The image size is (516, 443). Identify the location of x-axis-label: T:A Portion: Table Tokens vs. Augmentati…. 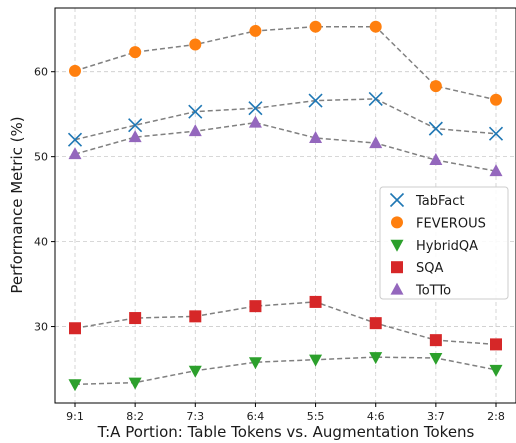
(286, 432).